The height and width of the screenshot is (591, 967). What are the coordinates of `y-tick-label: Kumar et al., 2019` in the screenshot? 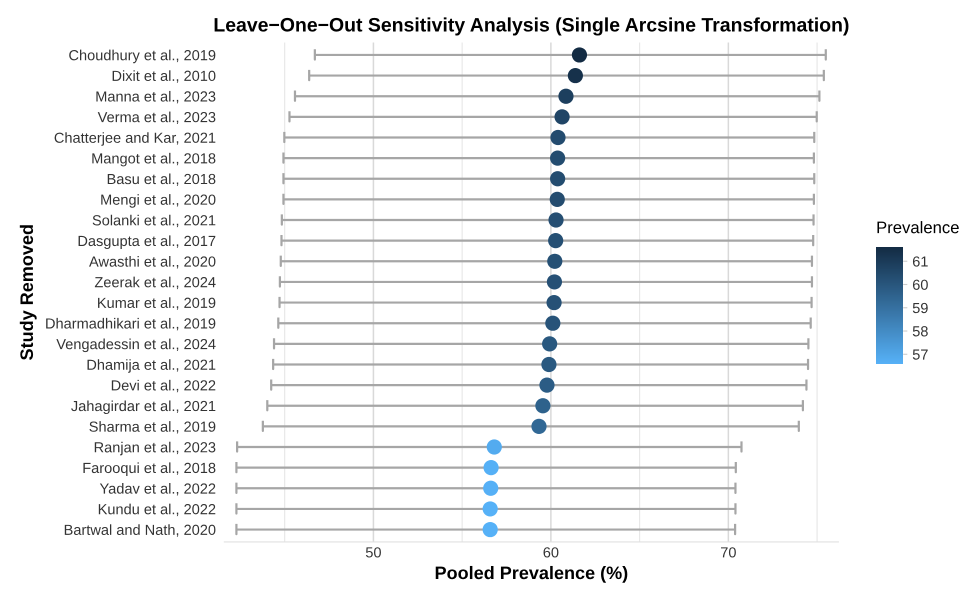 It's located at (157, 303).